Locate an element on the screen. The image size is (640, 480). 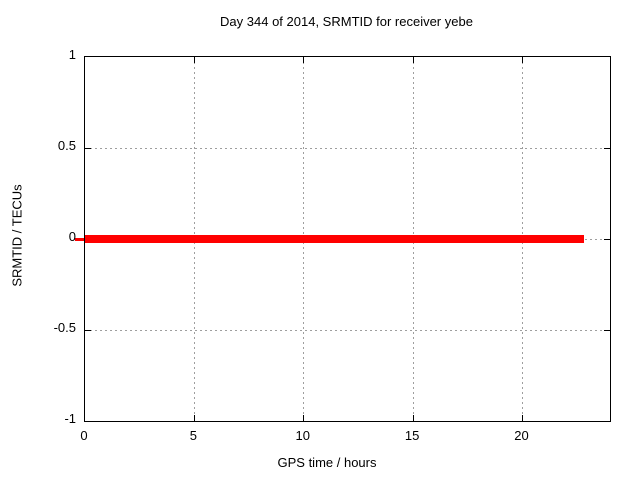
x-tick-label: 0 is located at coordinates (84, 435).